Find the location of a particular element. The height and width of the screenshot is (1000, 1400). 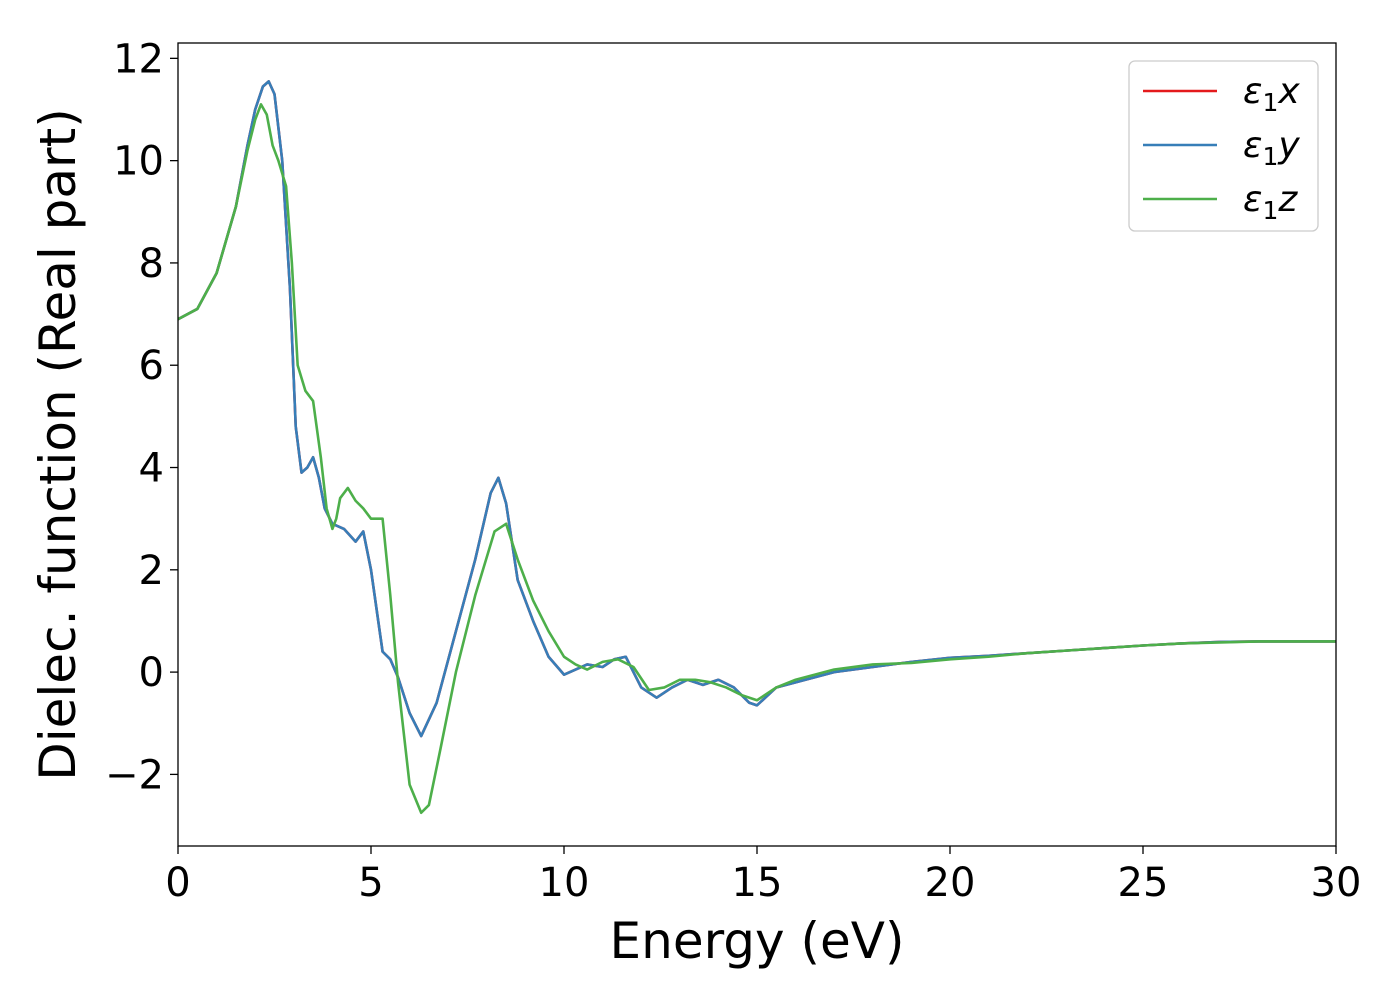

x-tick-label: 15 is located at coordinates (757, 883).